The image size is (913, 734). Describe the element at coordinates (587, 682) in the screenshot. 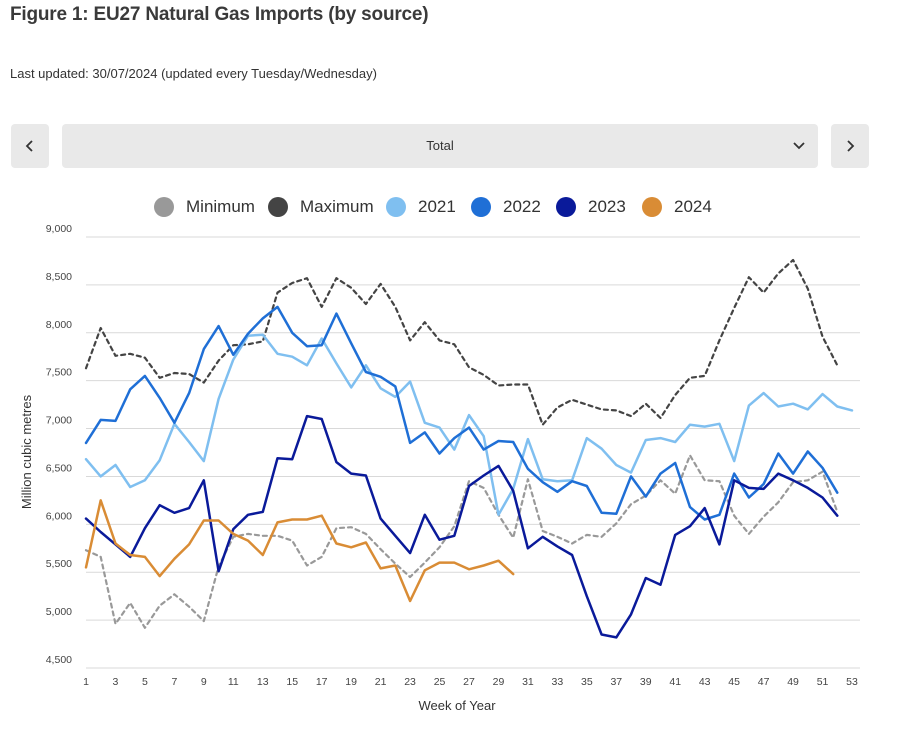

I see `x-tick-label: 35` at that location.